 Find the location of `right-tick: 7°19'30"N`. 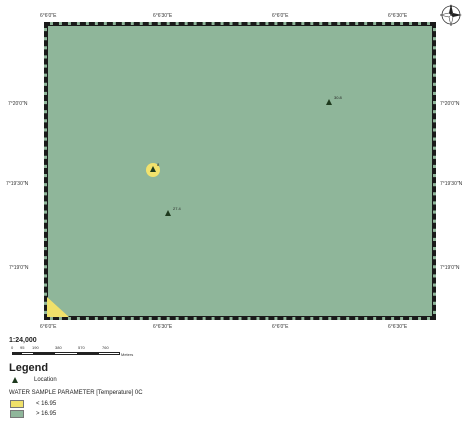

right-tick: 7°19'30"N is located at coordinates (451, 184).